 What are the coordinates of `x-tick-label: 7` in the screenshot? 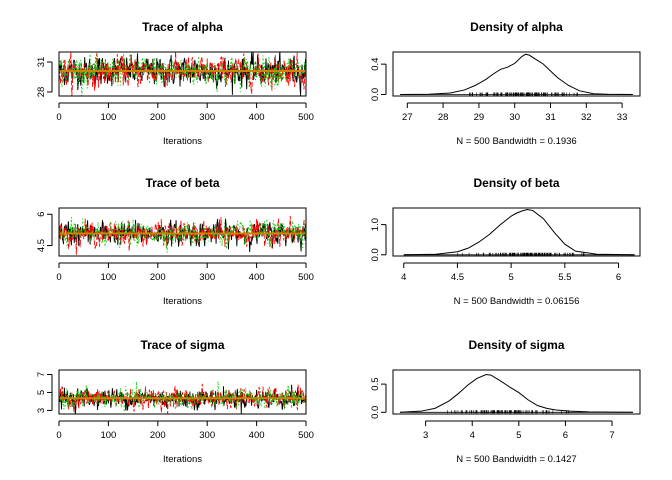 It's located at (611, 435).